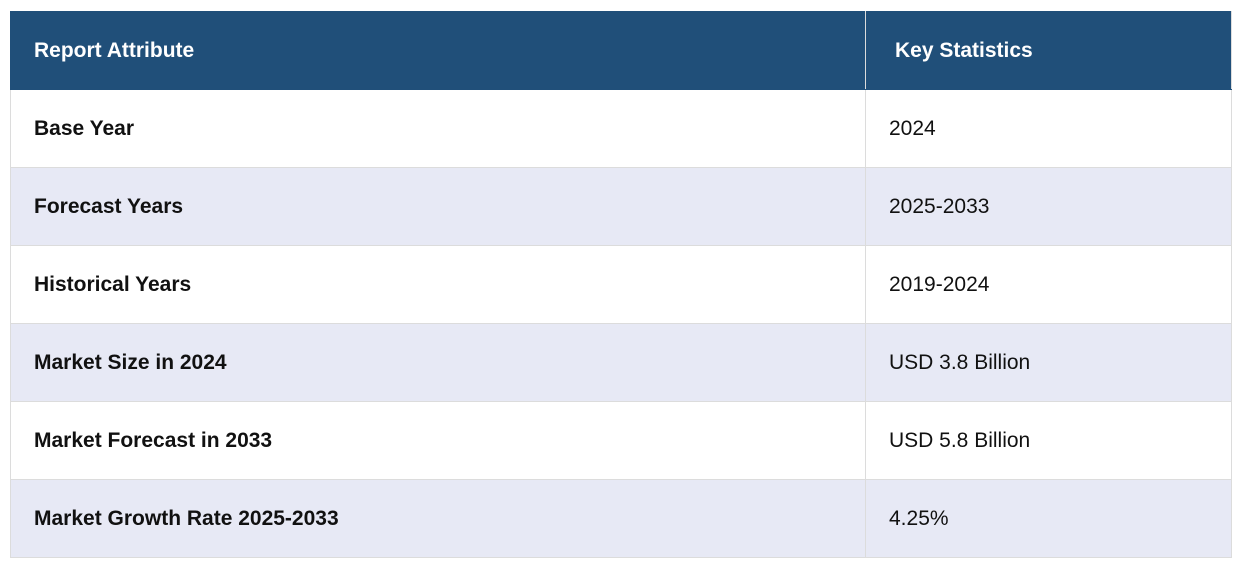 Image resolution: width=1236 pixels, height=570 pixels. What do you see at coordinates (438, 284) in the screenshot?
I see `attribute-cell: Historical Years` at bounding box center [438, 284].